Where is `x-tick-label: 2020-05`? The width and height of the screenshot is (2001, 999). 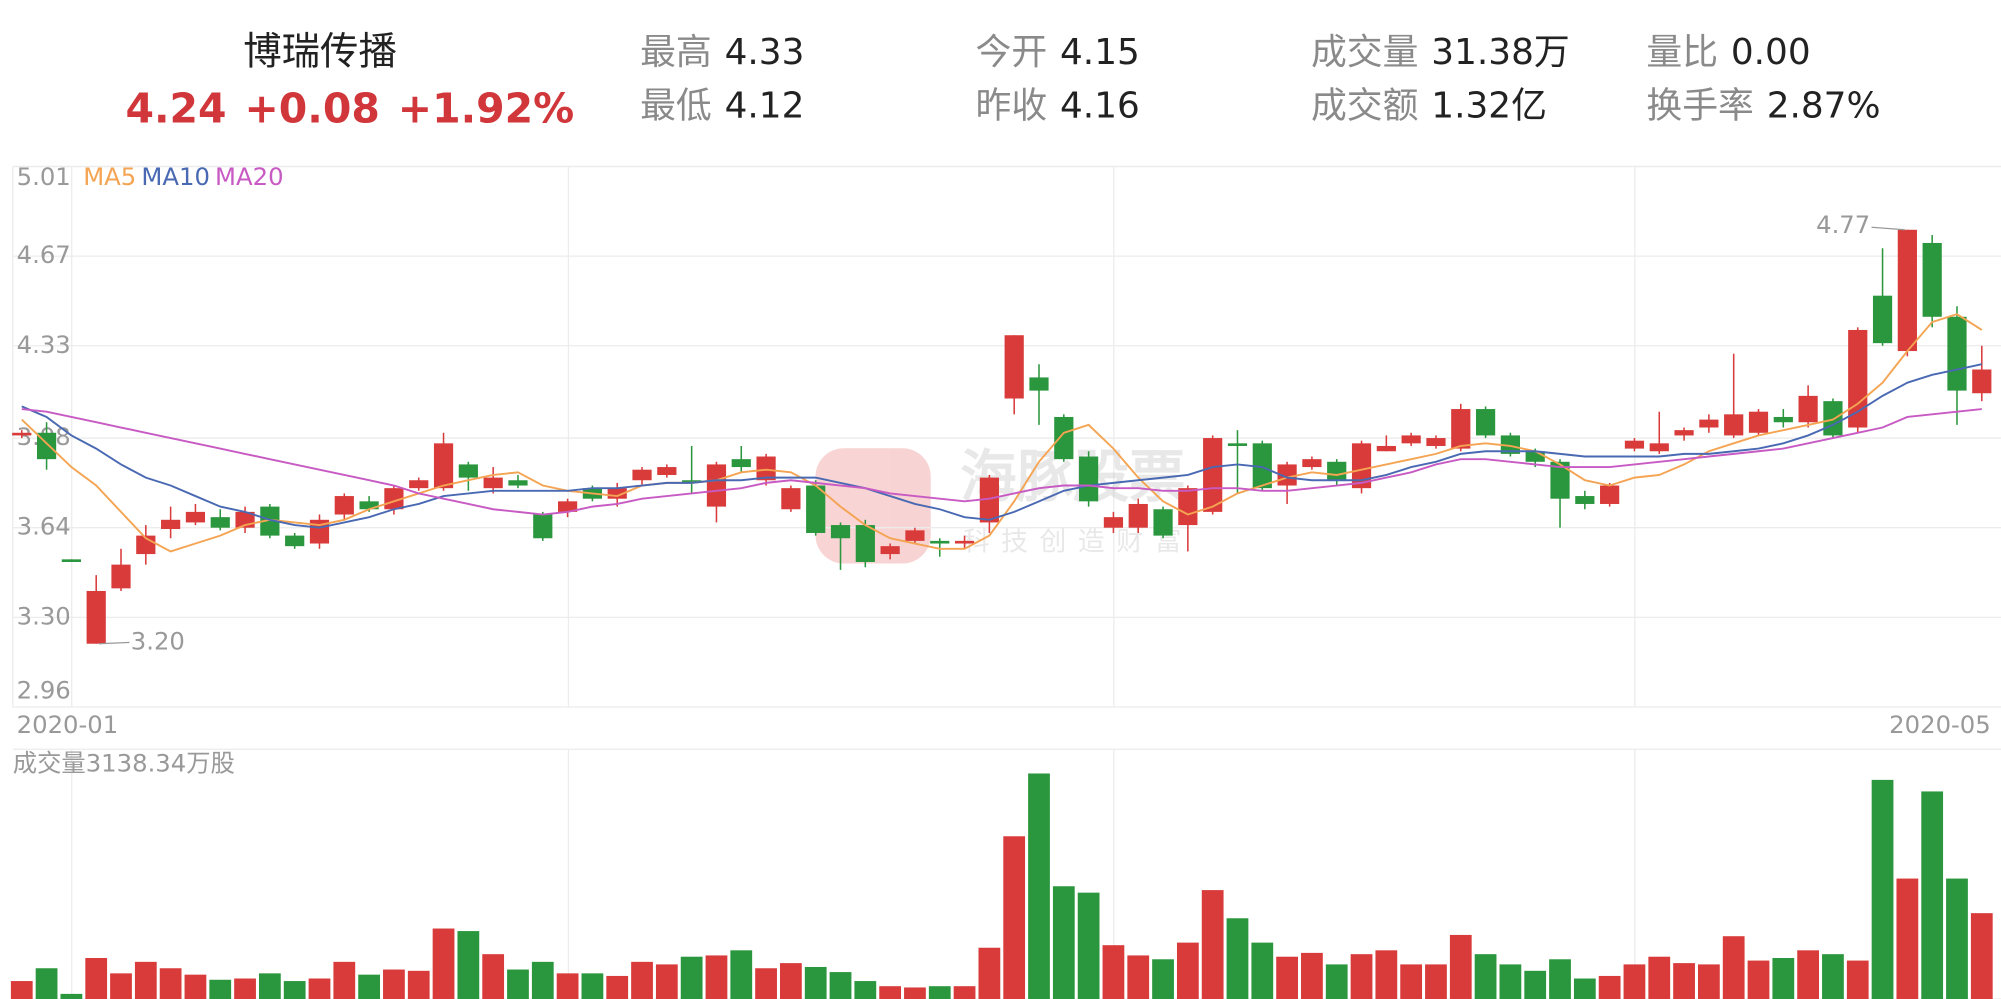
x-tick-label: 2020-05 is located at coordinates (1940, 724).